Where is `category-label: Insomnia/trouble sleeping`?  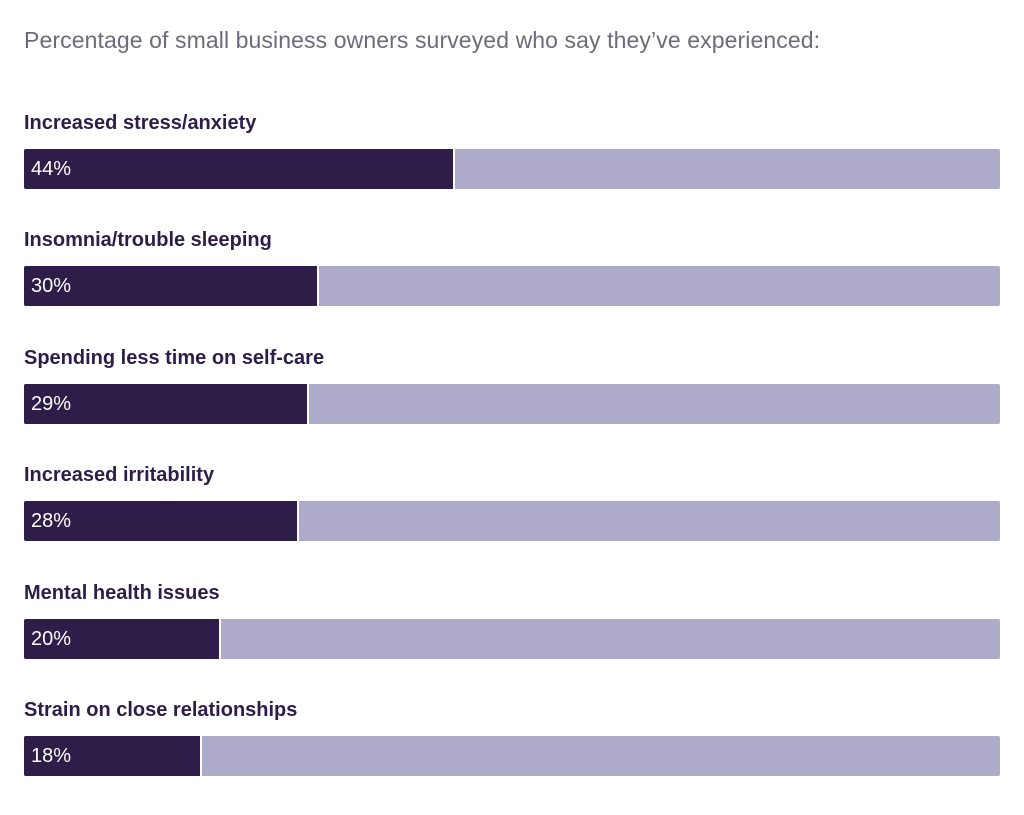
category-label: Insomnia/trouble sleeping is located at coordinates (148, 240).